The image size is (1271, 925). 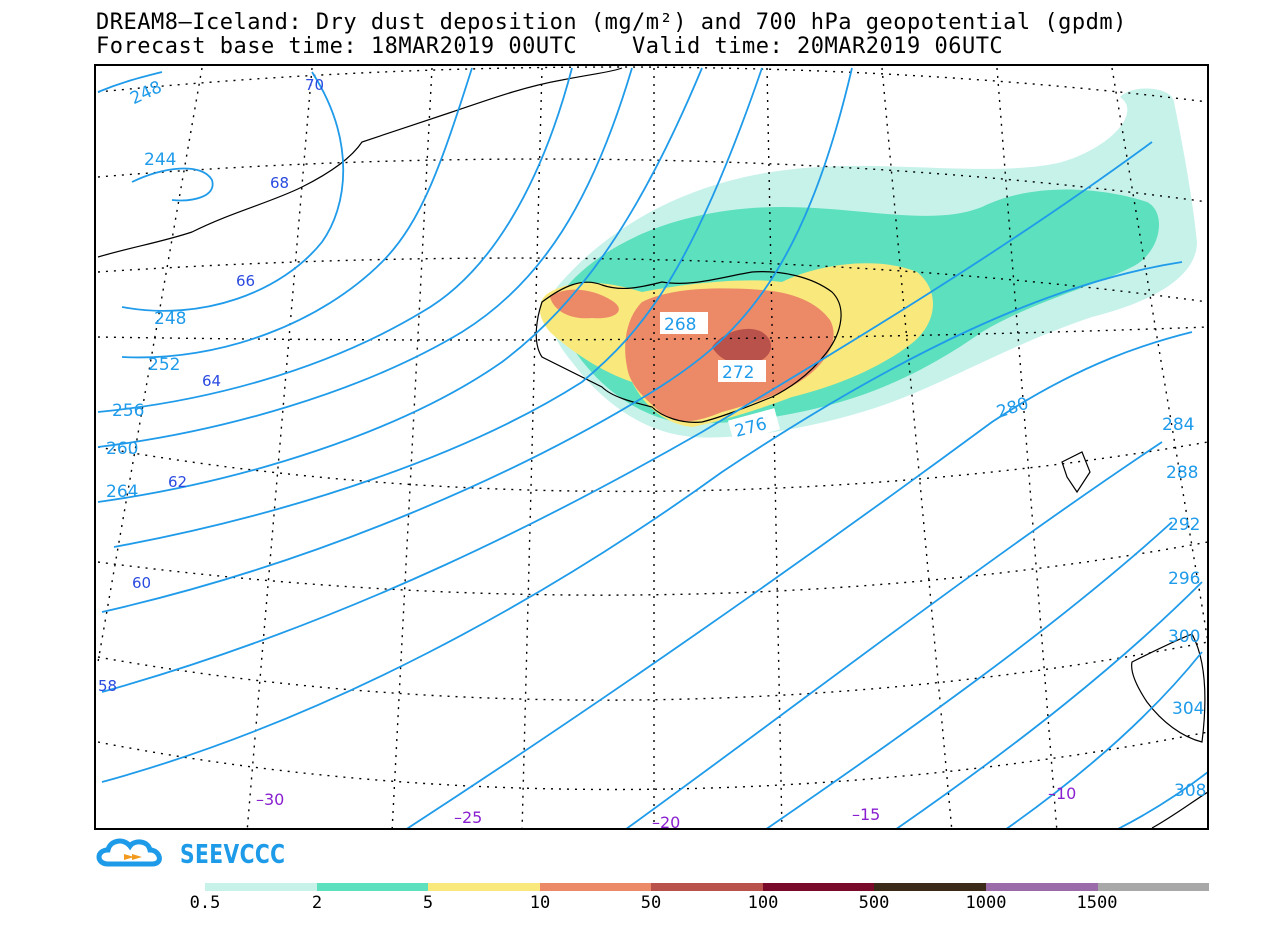 What do you see at coordinates (270, 799) in the screenshot?
I see `longitude-label: –30` at bounding box center [270, 799].